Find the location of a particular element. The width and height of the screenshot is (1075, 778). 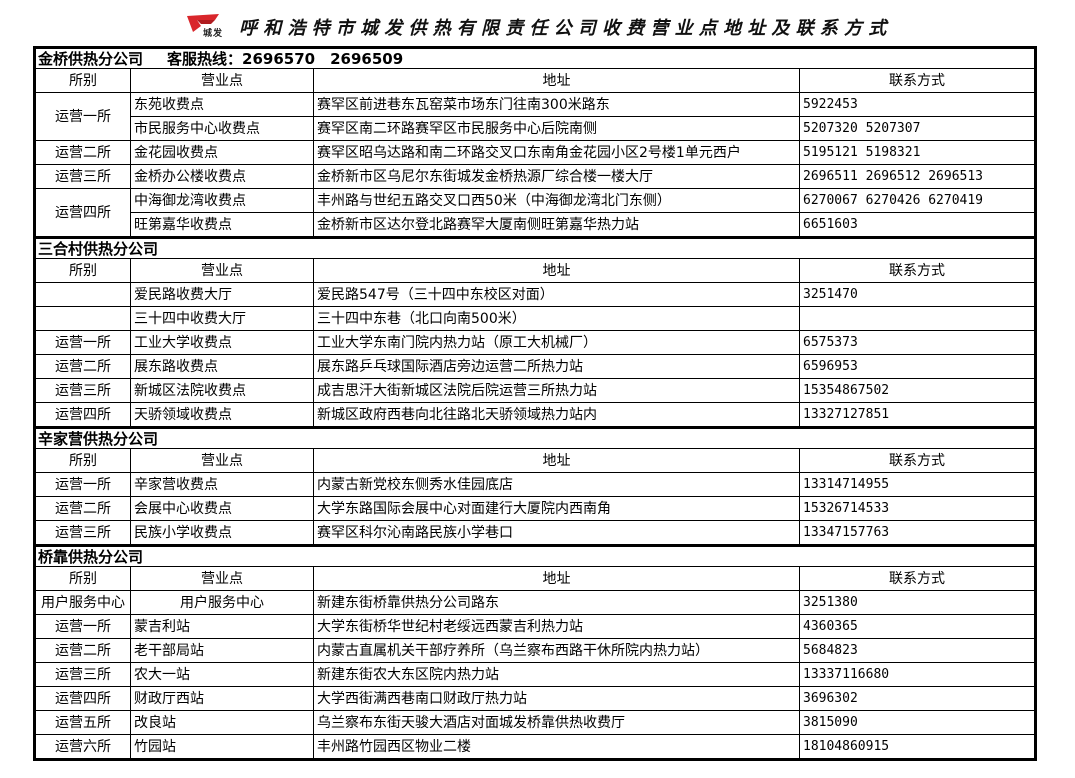

contact-cell: 3251470 is located at coordinates (917, 294).